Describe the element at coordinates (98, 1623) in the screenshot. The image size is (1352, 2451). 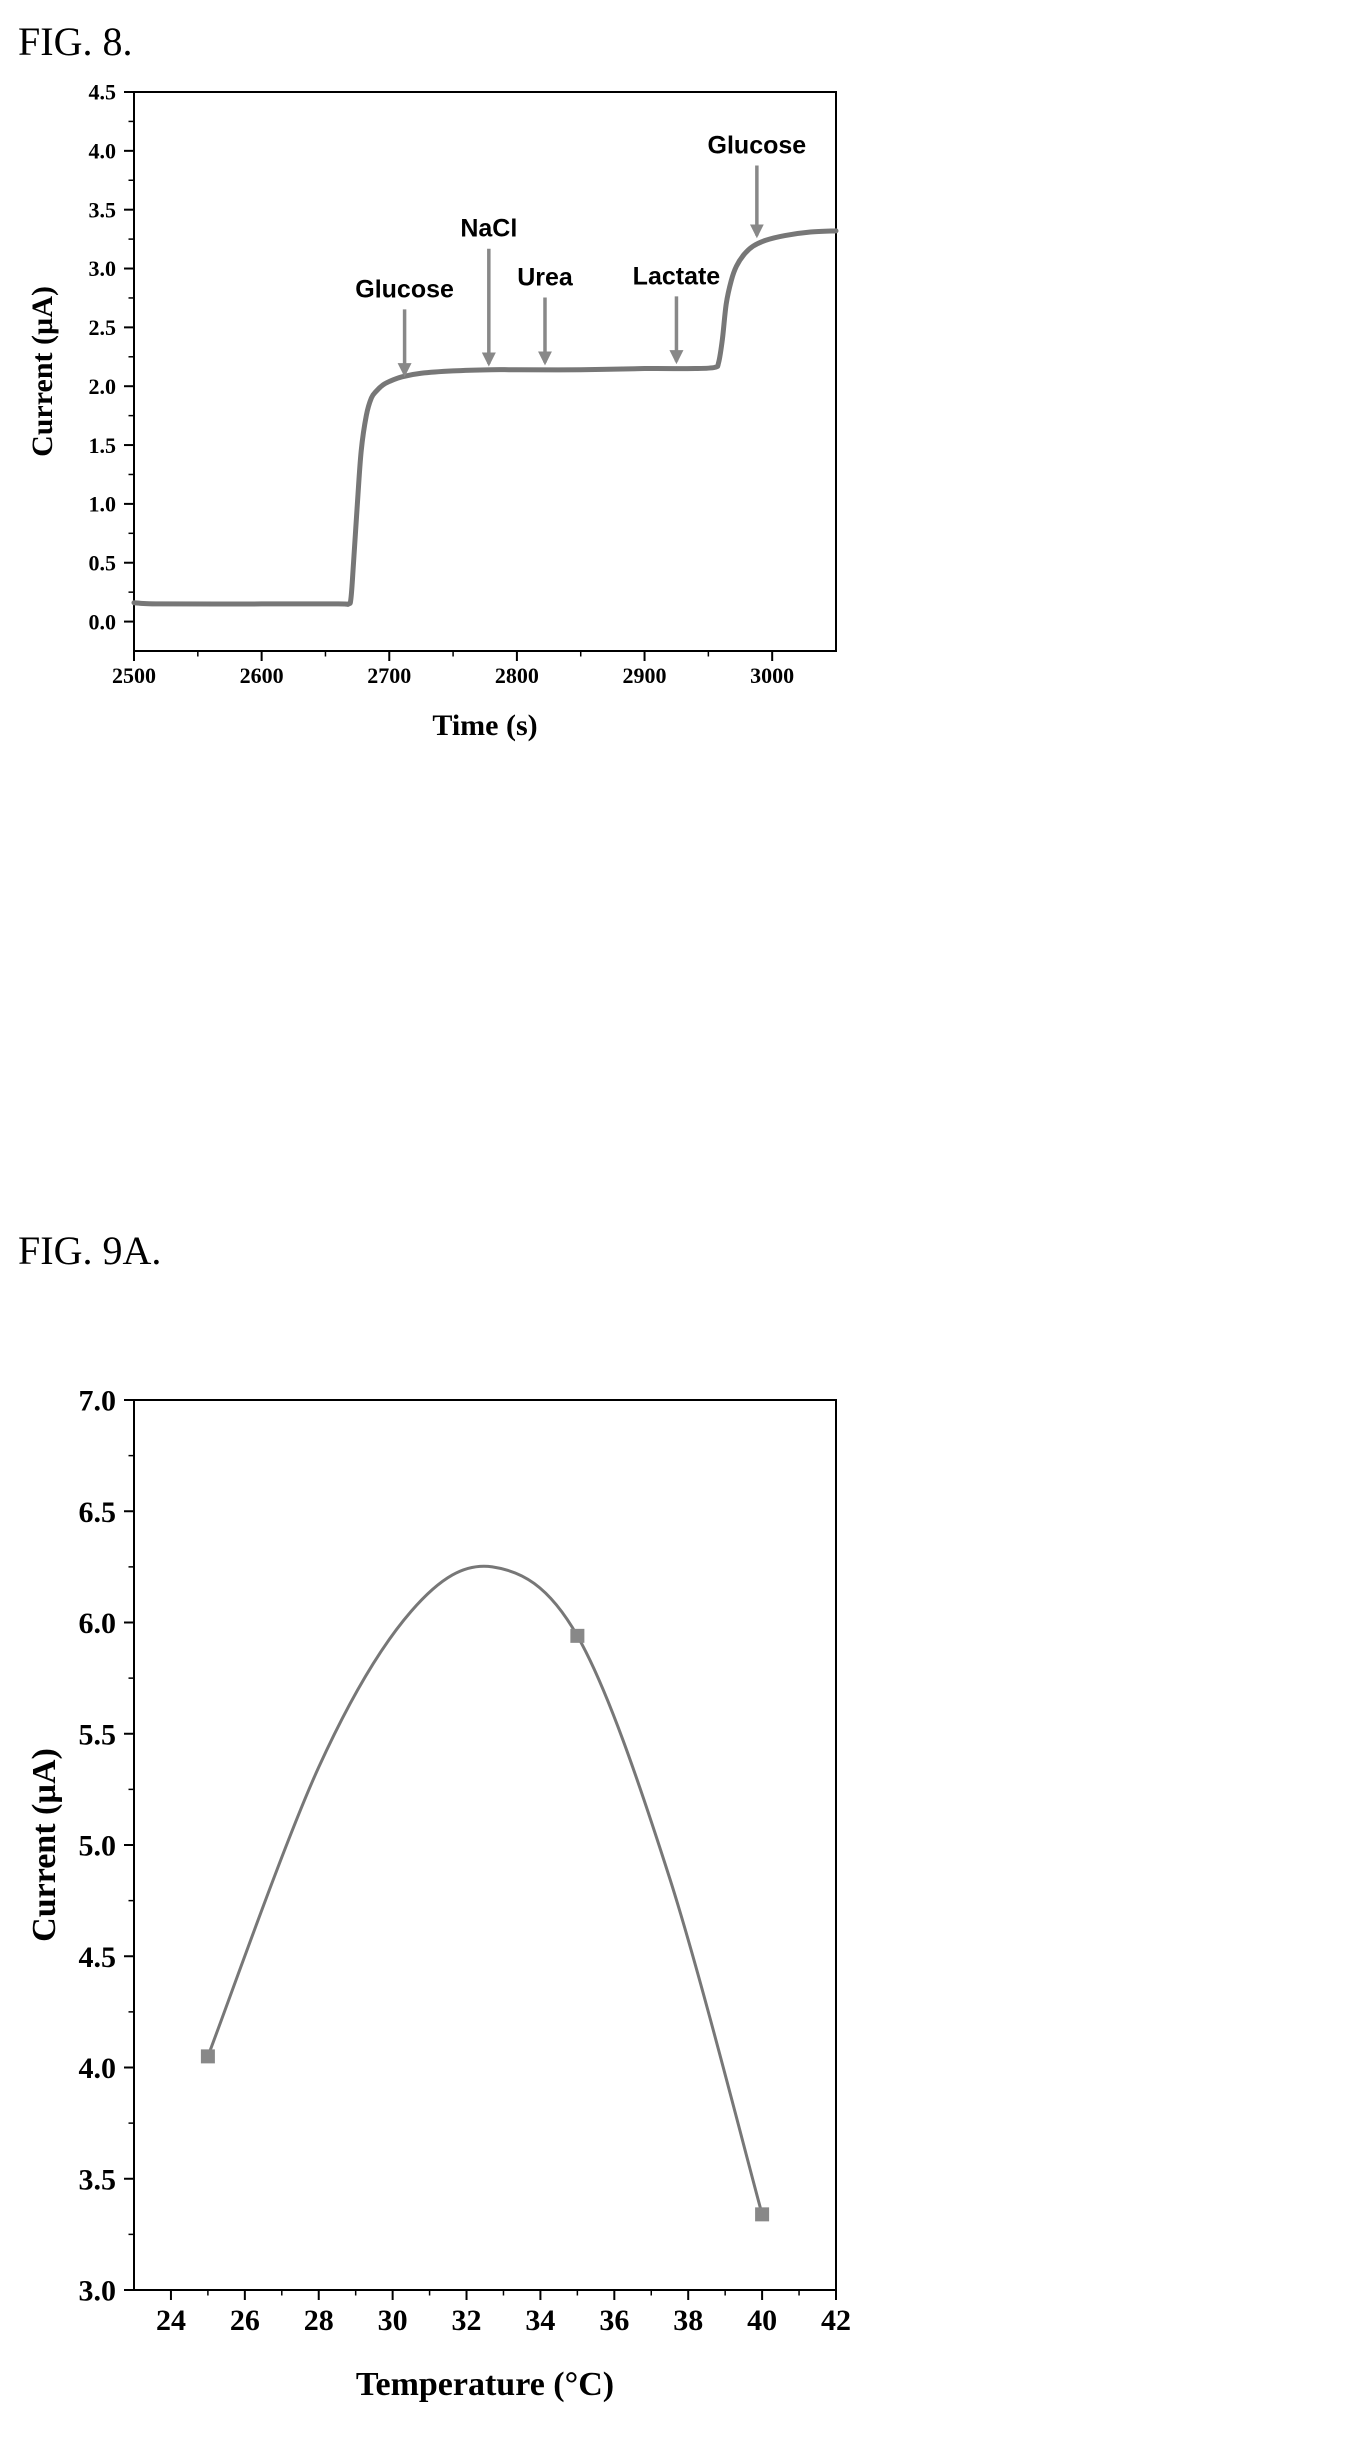
I see `y-tick-label: 6.0` at that location.